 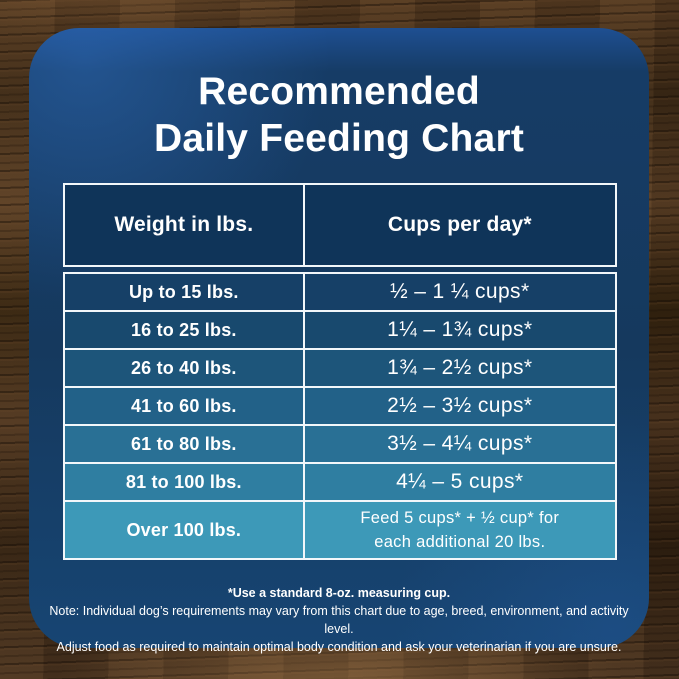 What do you see at coordinates (184, 406) in the screenshot?
I see `weight-cell: 41 to 60 lbs.` at bounding box center [184, 406].